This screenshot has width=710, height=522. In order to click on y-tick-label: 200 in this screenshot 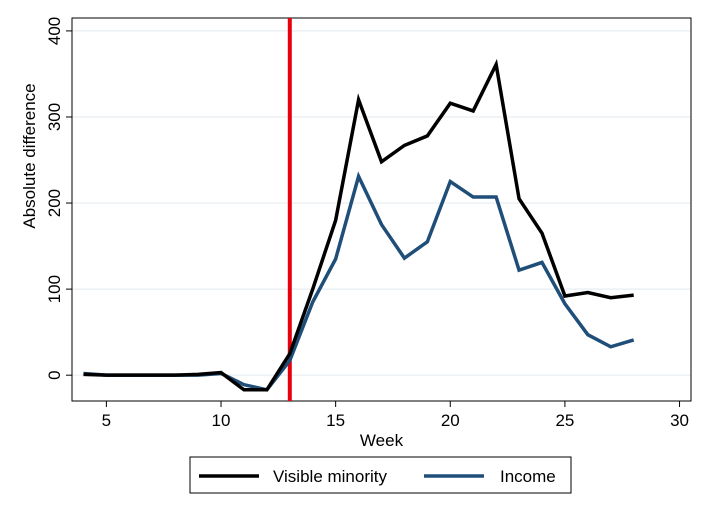, I will do `click(54, 203)`.